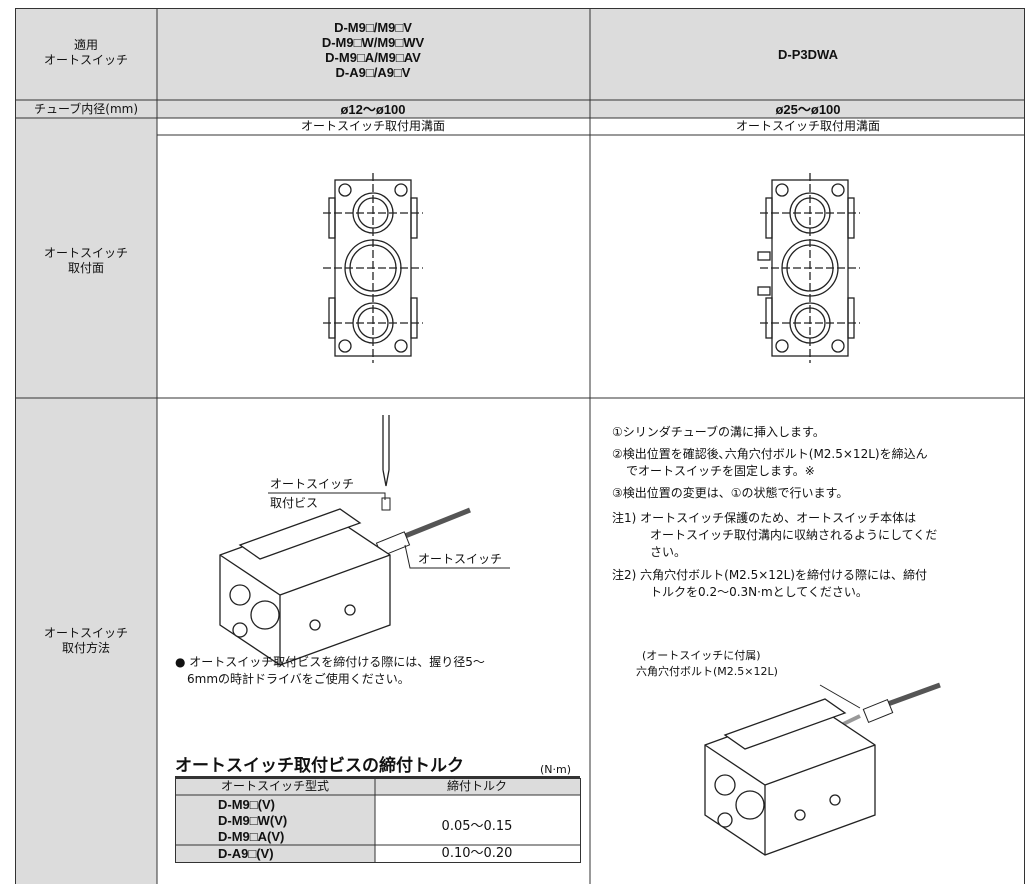  Describe the element at coordinates (730, 493) in the screenshot. I see `step: ③検出位置の変更は、①の状態で行います。` at that location.